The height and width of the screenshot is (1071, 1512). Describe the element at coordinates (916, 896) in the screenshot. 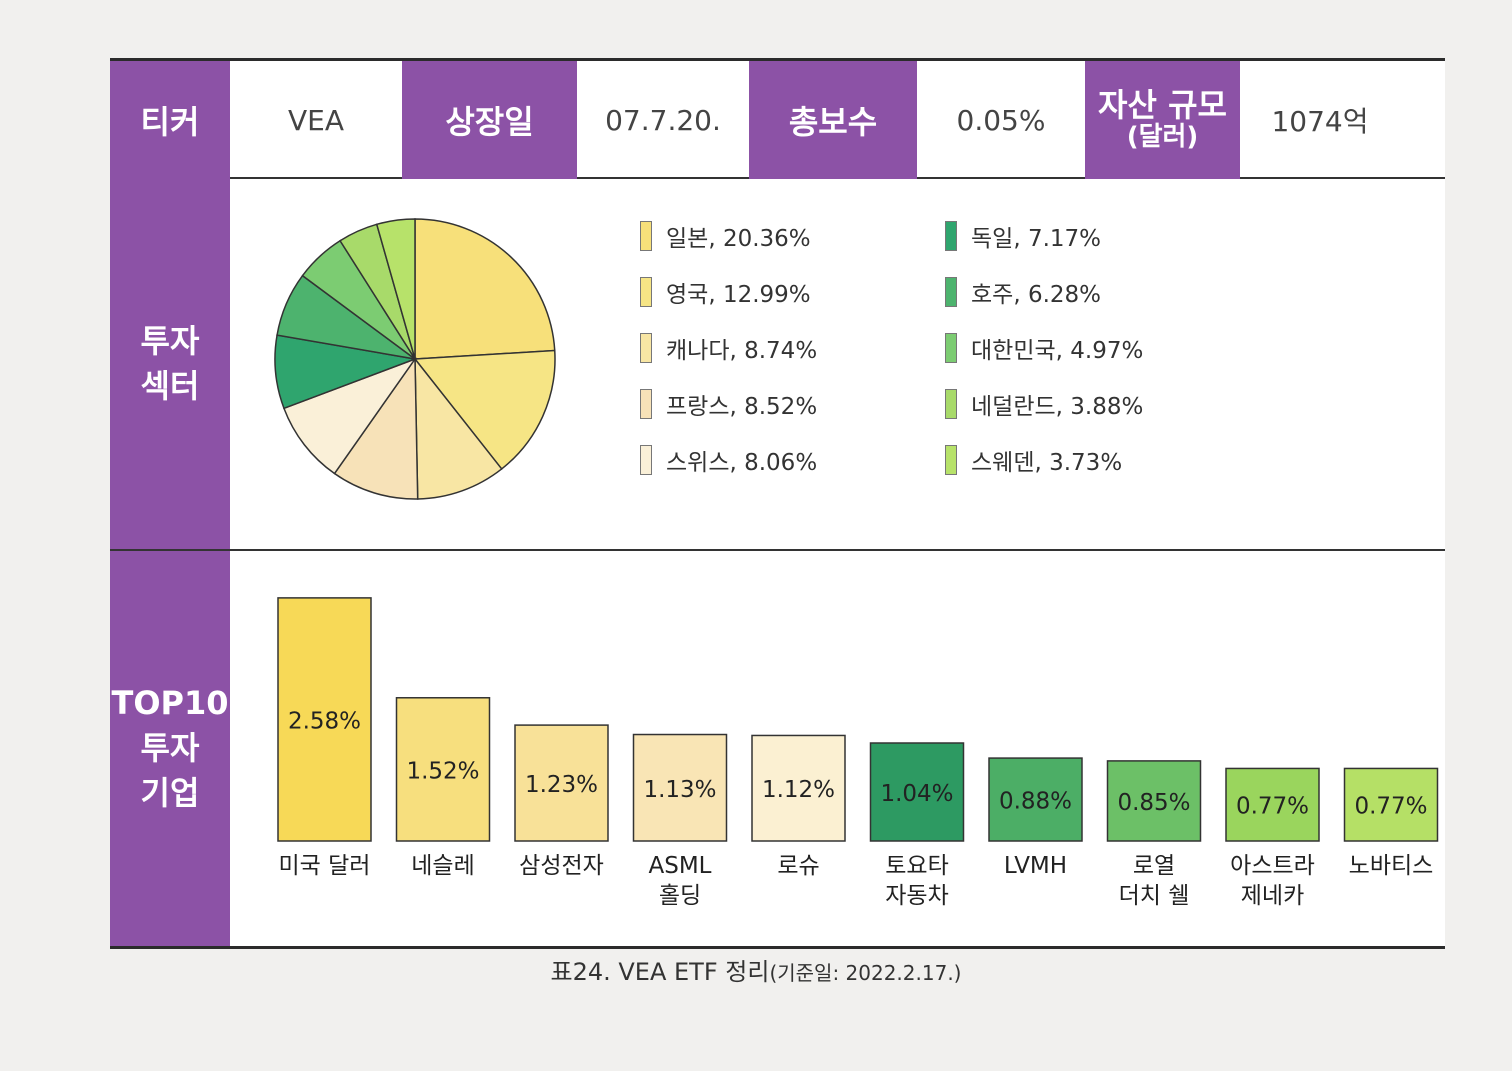

I see `bar-category-label: 자동차` at that location.